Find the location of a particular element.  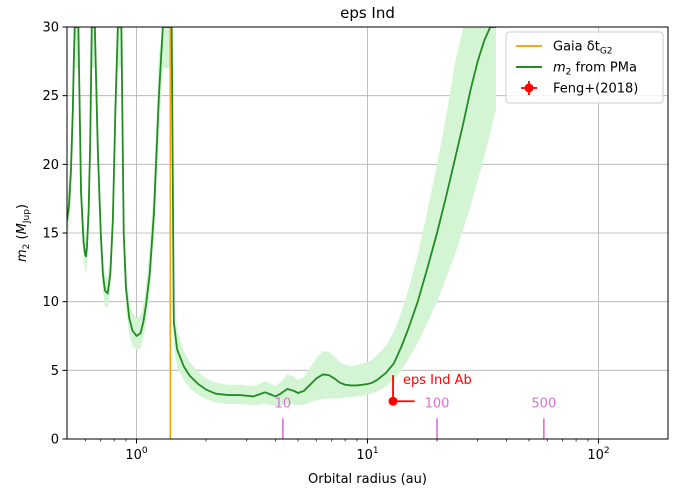

y-axis: 0 5 10 15 20 25 30 is located at coordinates (54, 234).